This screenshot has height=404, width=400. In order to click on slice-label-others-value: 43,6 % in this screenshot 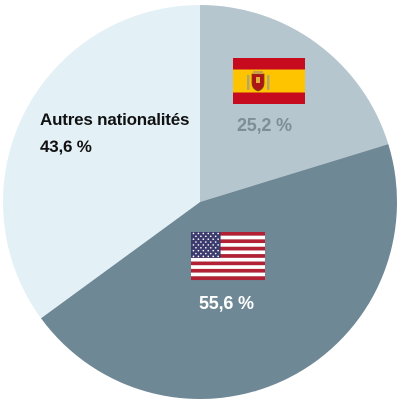, I will do `click(66, 146)`.